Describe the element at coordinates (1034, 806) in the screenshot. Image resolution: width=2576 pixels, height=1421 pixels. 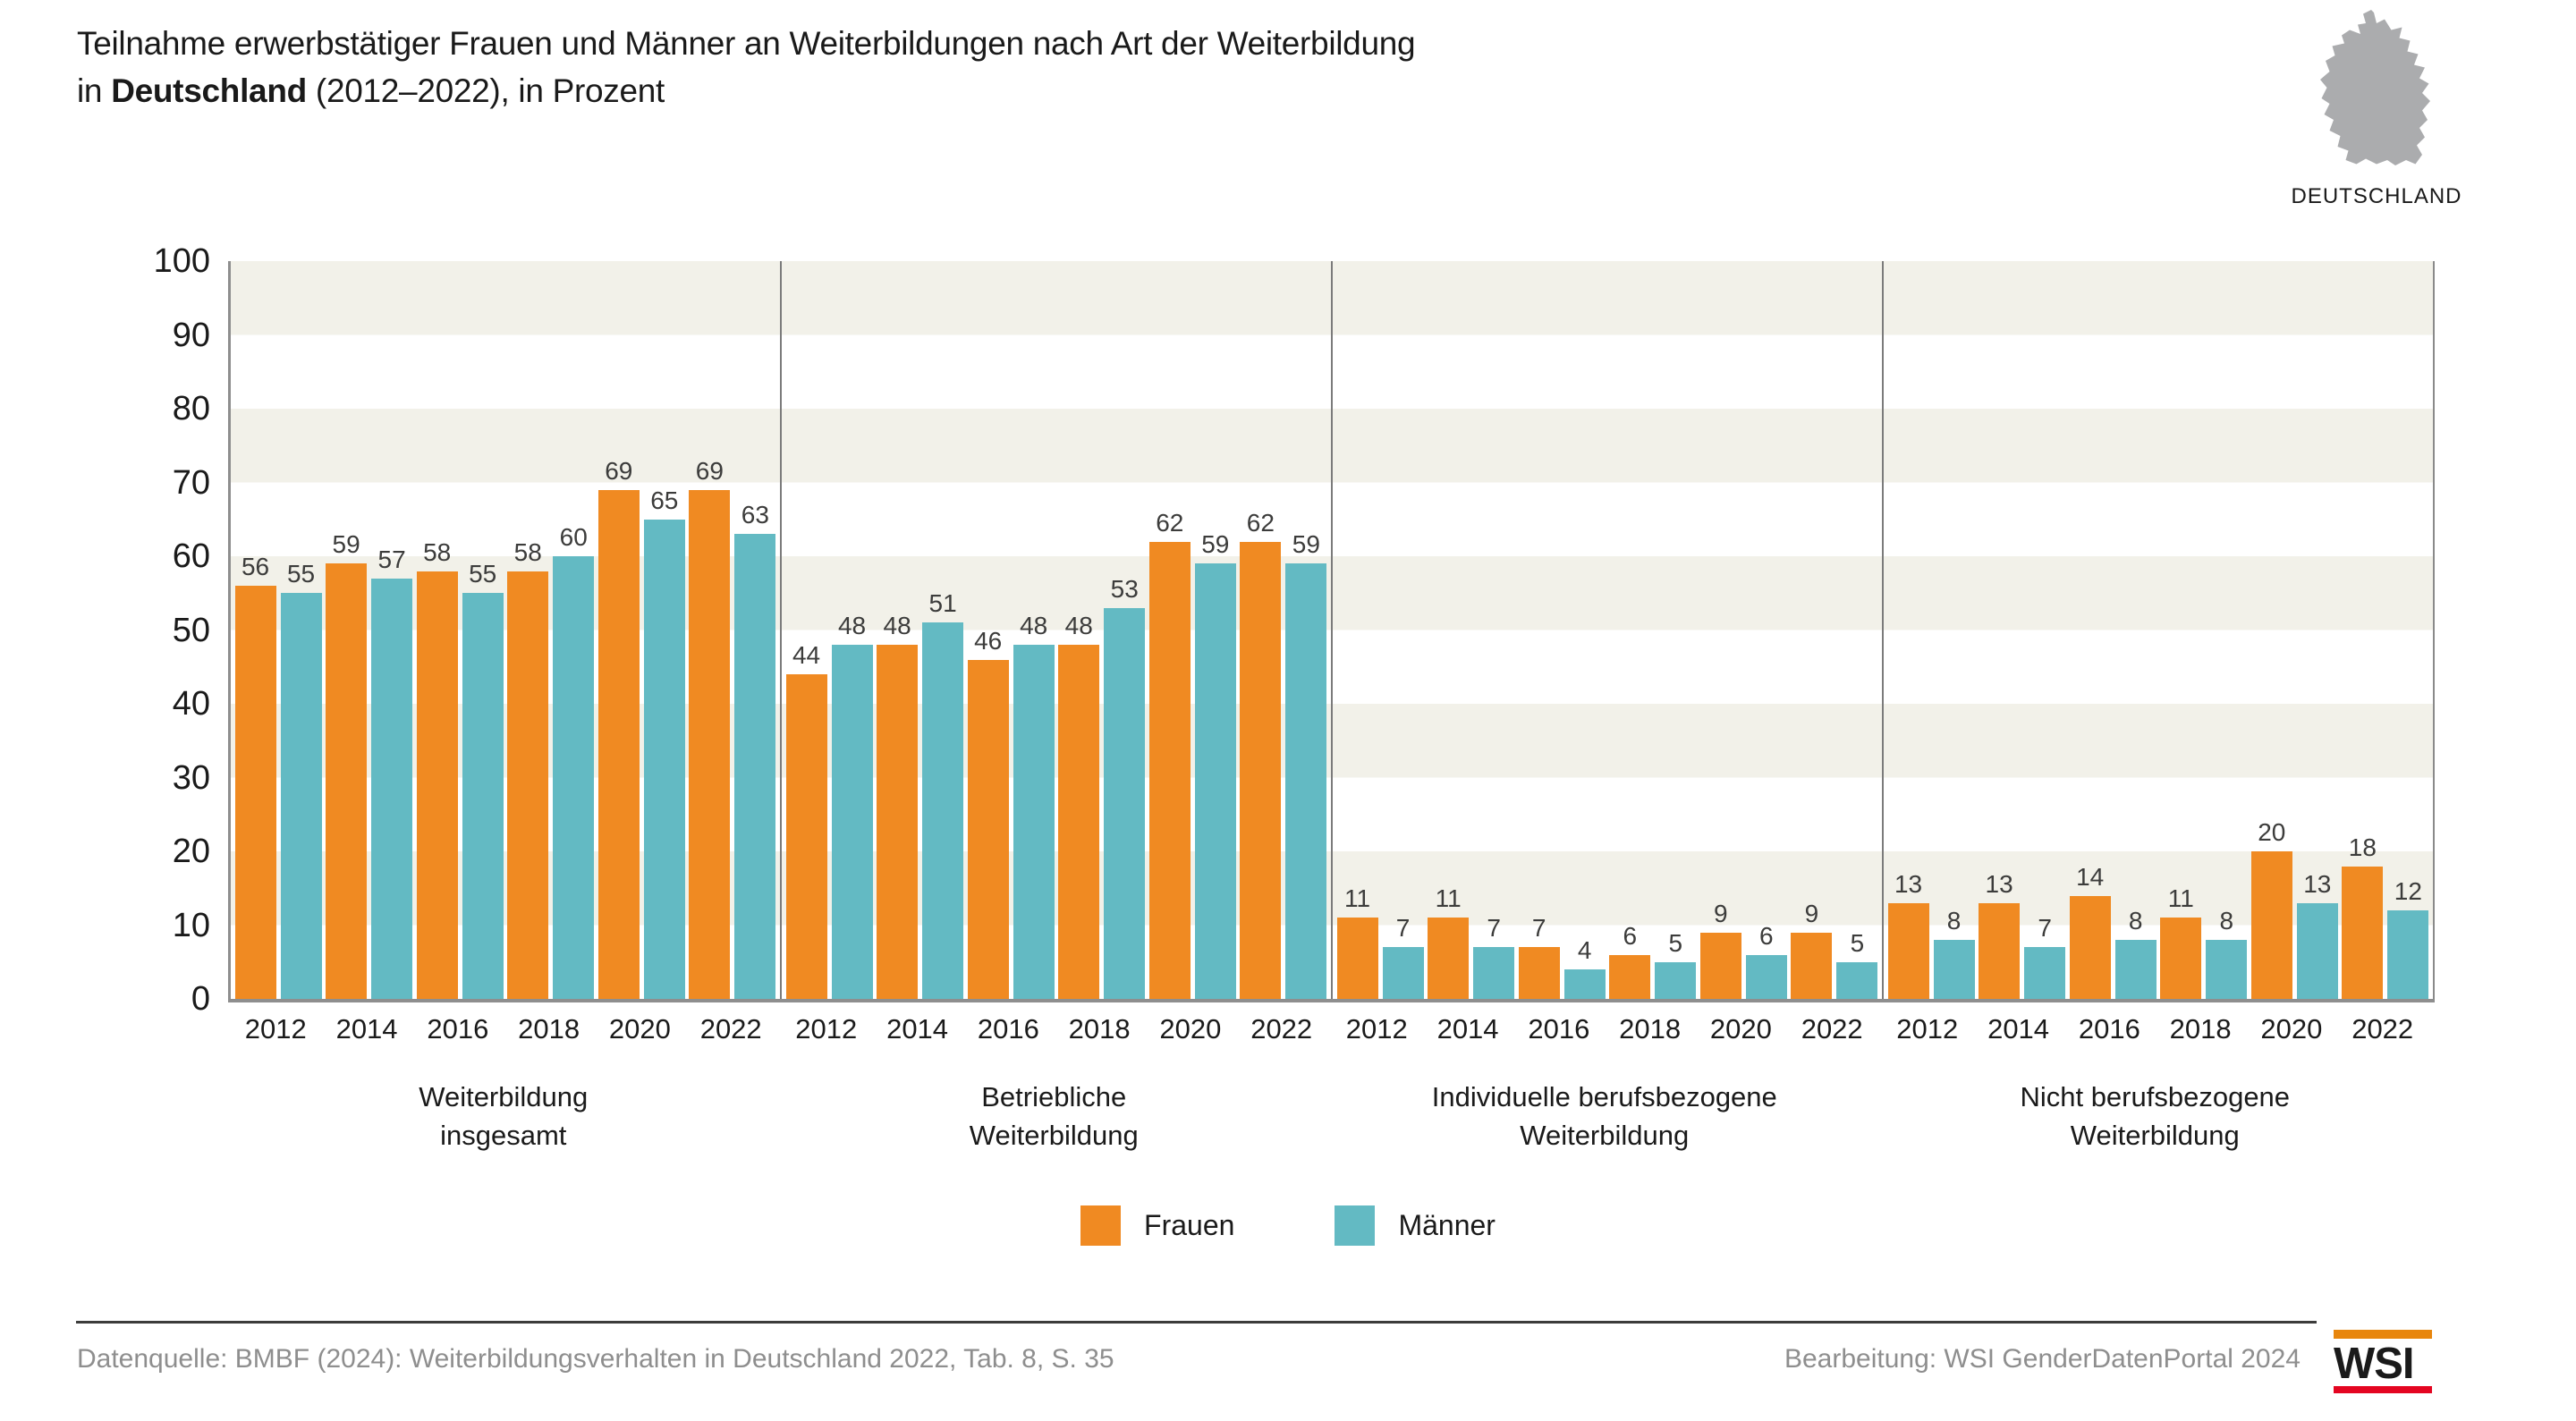
I see `bar-maenner: 48` at that location.